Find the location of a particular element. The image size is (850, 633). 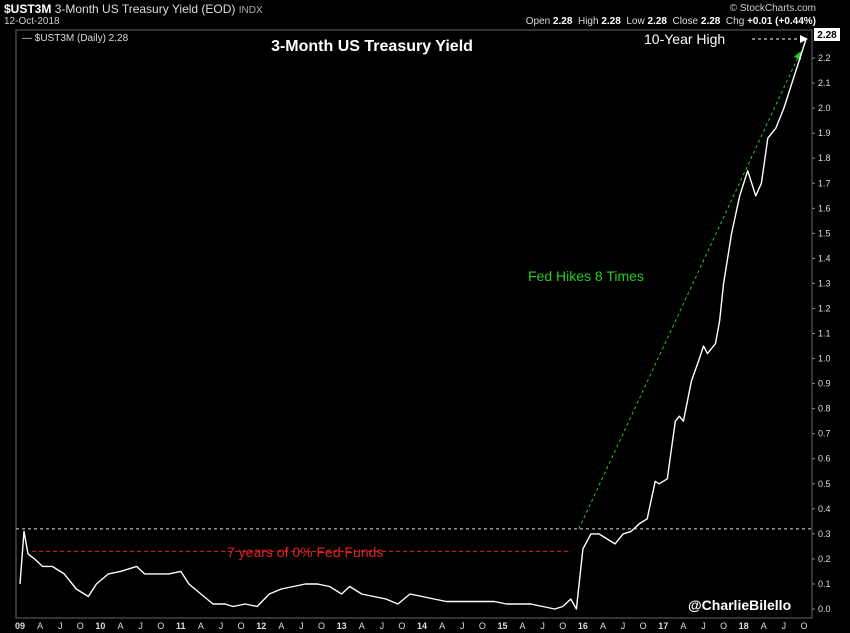

brand-logo: © StockCharts.com is located at coordinates (772, 8).